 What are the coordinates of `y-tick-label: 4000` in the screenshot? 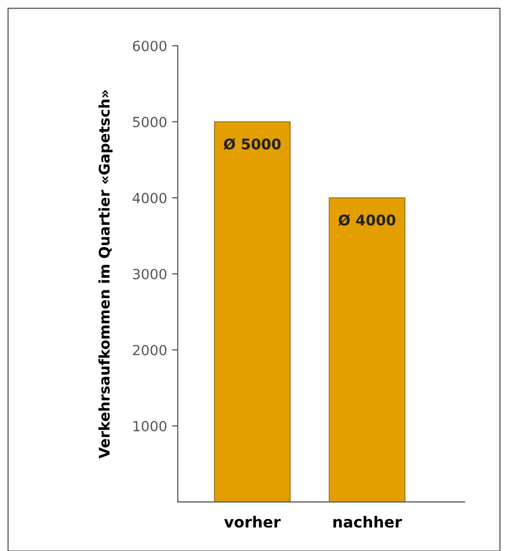 It's located at (149, 198).